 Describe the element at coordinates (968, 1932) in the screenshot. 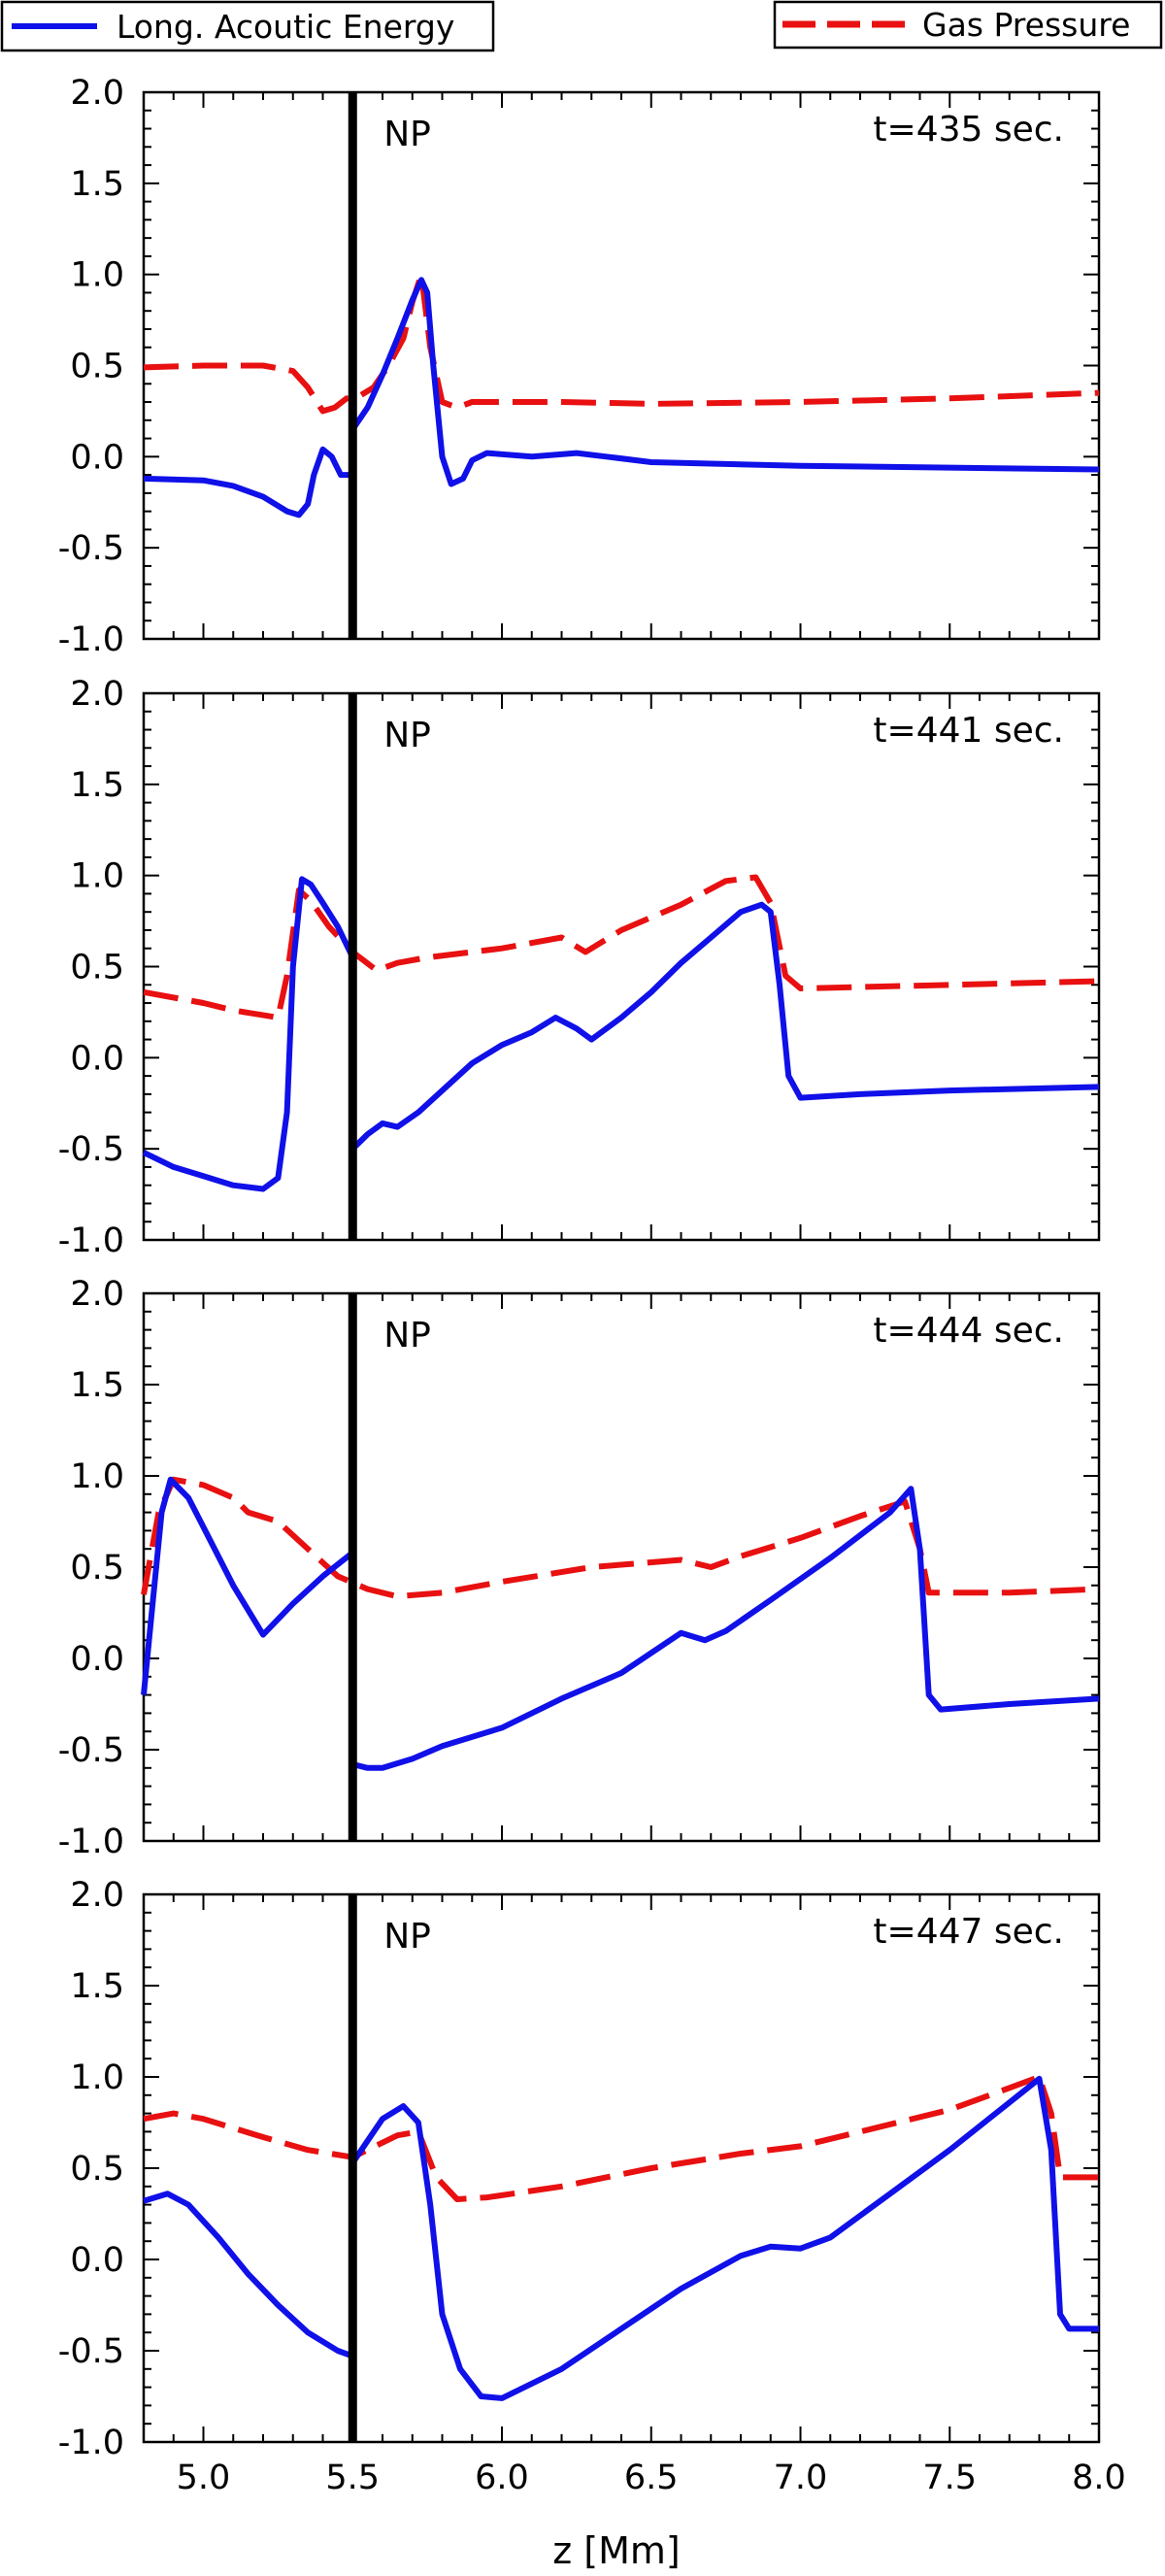

I see `time-label: t=447 sec.` at that location.